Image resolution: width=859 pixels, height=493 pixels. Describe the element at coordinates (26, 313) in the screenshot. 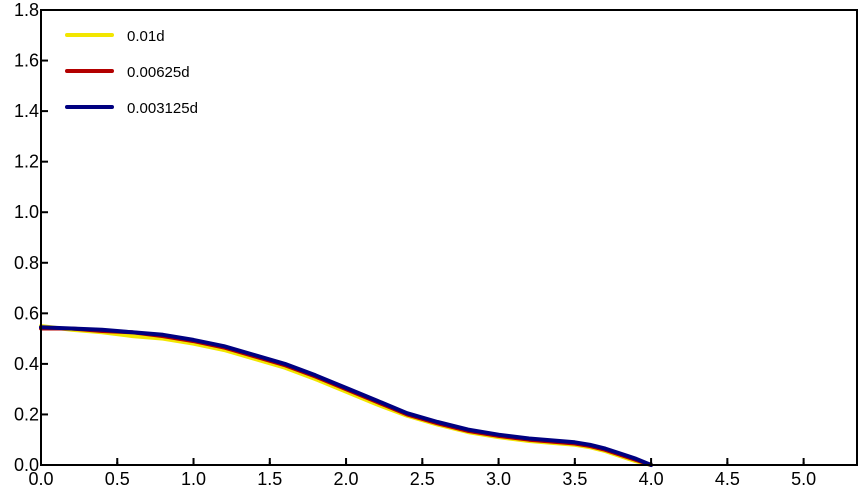

I see `y-tick-label: 0.6` at that location.